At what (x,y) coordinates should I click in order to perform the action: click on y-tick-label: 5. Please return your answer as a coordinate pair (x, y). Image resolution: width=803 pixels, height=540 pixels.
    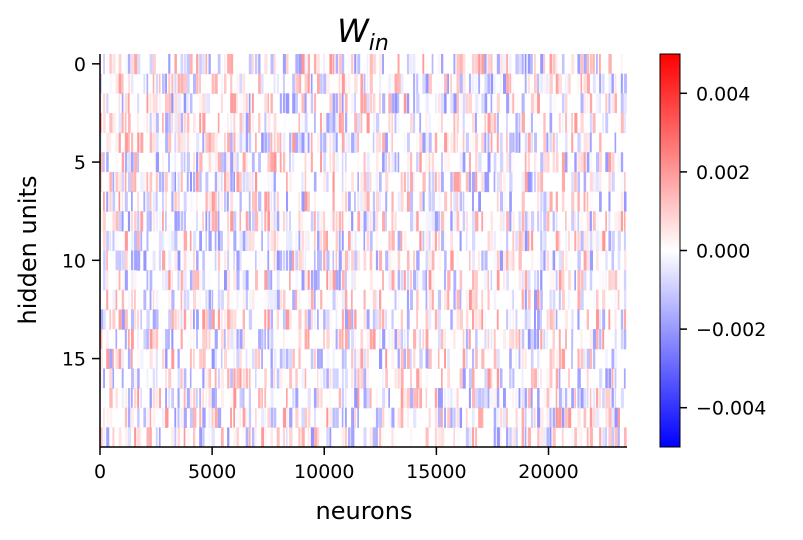
    Looking at the image, I should click on (80, 163).